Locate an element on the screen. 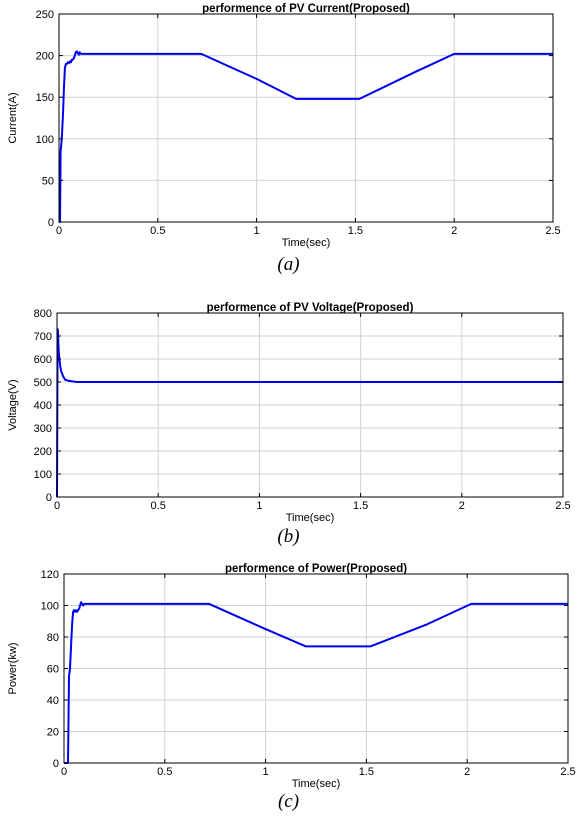  y-tick-label: 20 is located at coordinates (53, 733).